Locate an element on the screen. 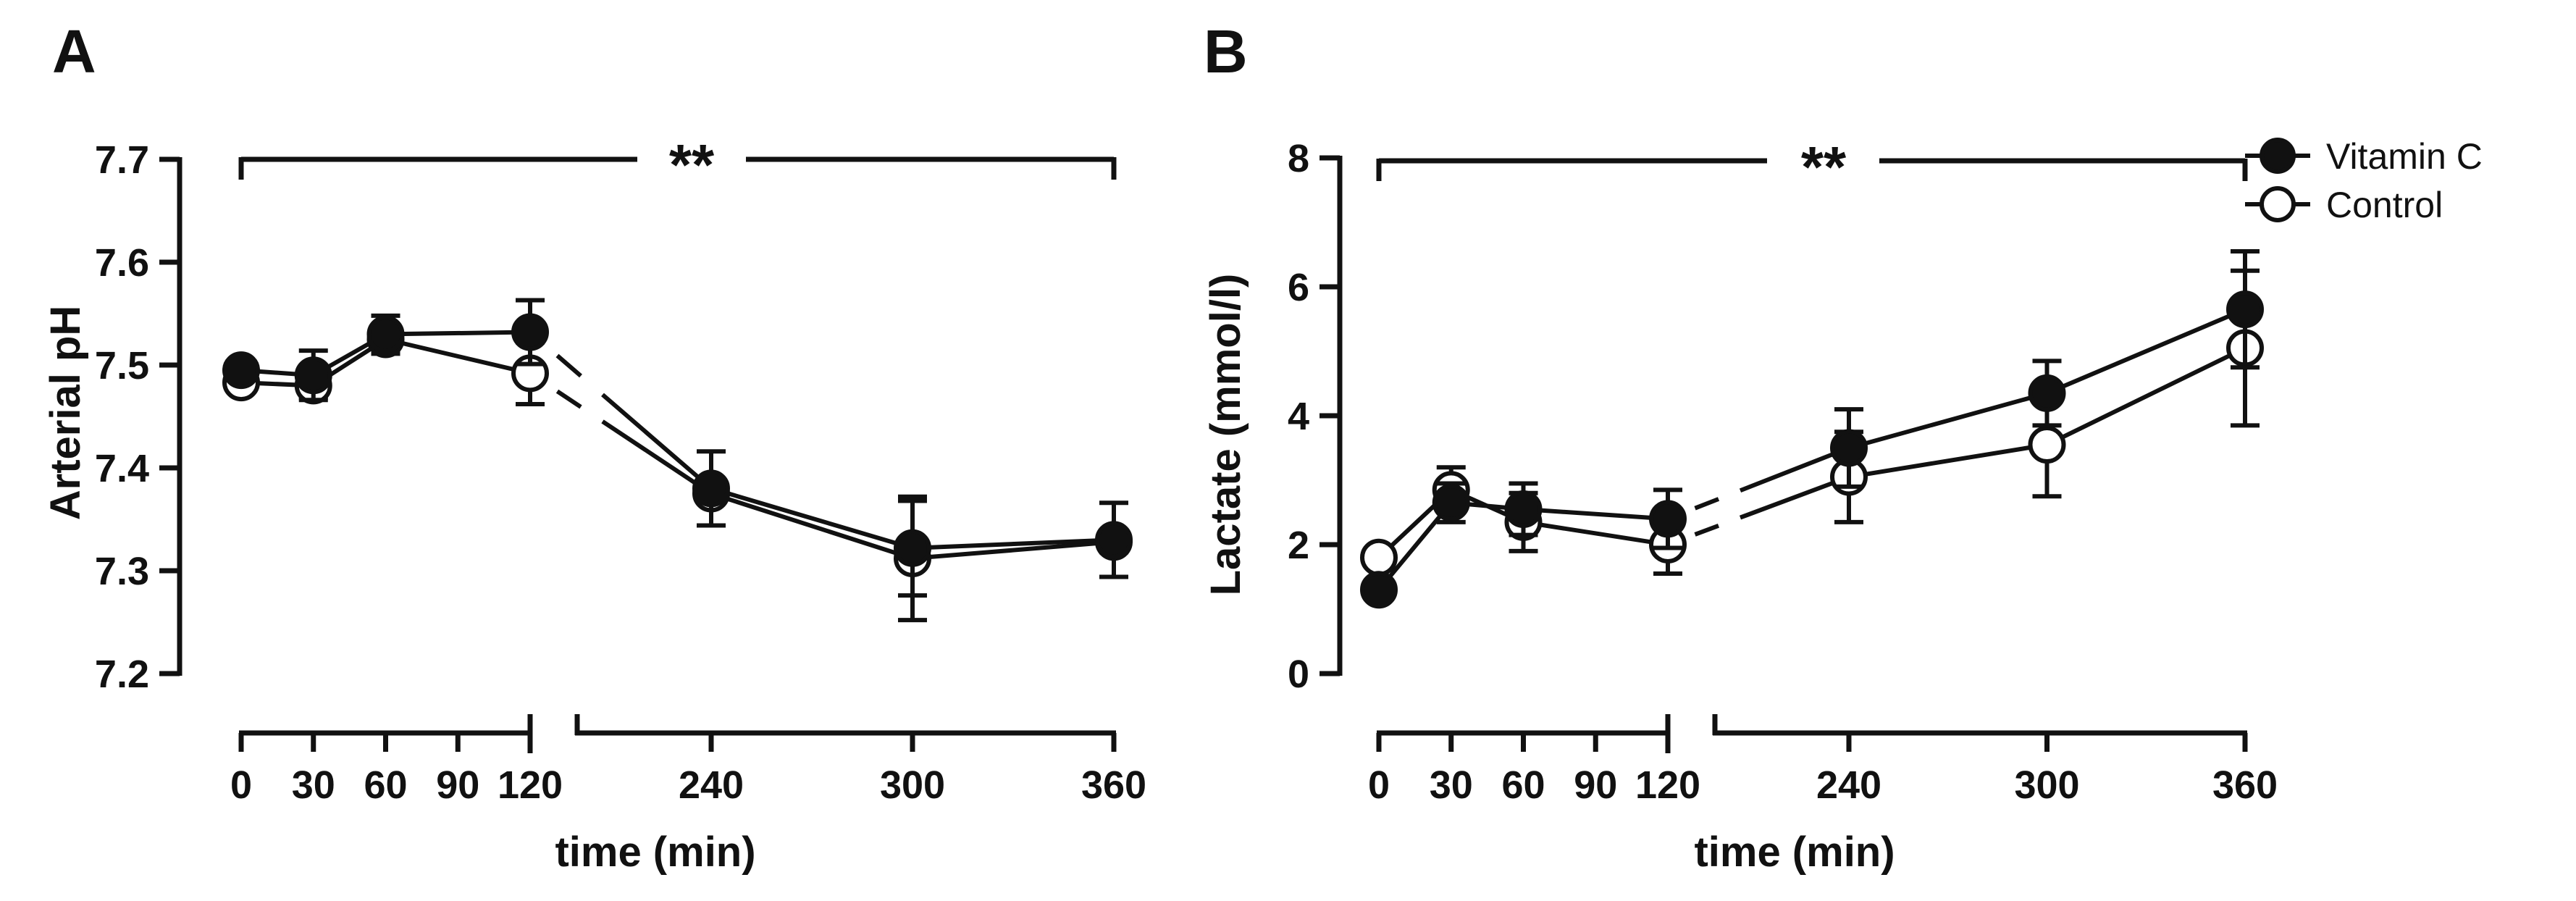 Image resolution: width=2576 pixels, height=901 pixels. y-tick-label: 0 is located at coordinates (1298, 674).